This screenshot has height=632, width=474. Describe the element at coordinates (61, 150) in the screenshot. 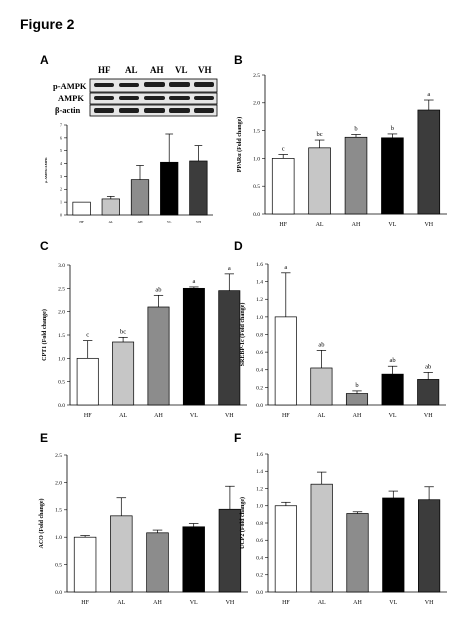

I see `y-tick-label: 5` at that location.